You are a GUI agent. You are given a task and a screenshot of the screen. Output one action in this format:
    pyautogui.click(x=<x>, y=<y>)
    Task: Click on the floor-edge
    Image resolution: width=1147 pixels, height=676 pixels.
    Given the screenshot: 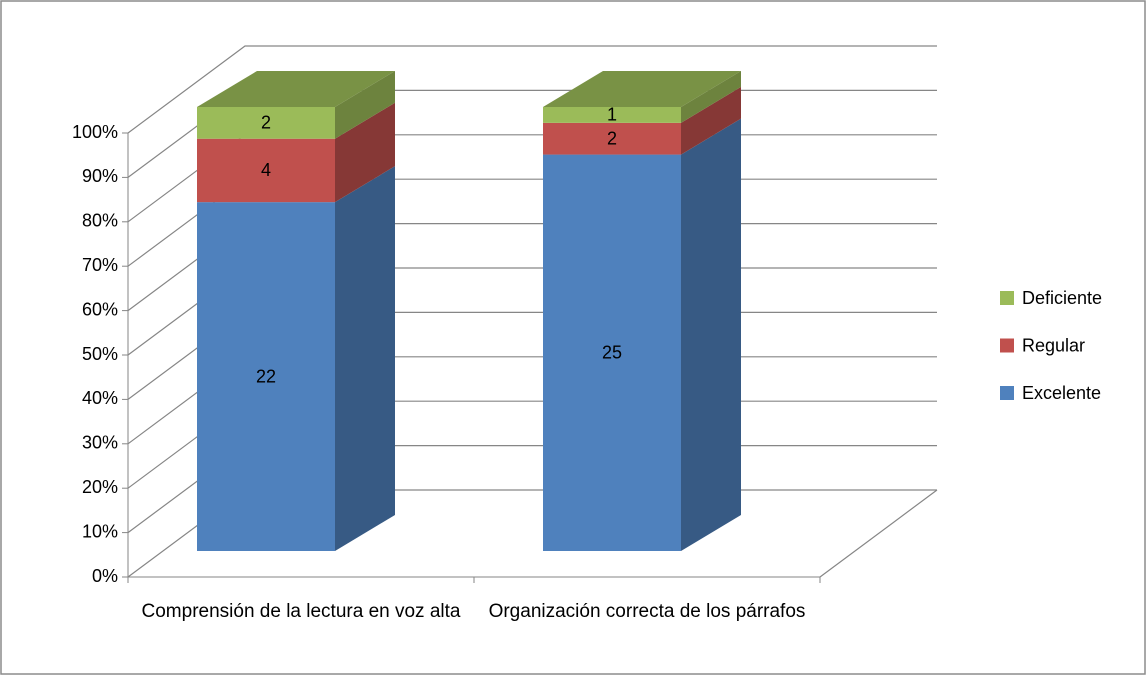 What is the action you would take?
    pyautogui.click(x=878, y=533)
    